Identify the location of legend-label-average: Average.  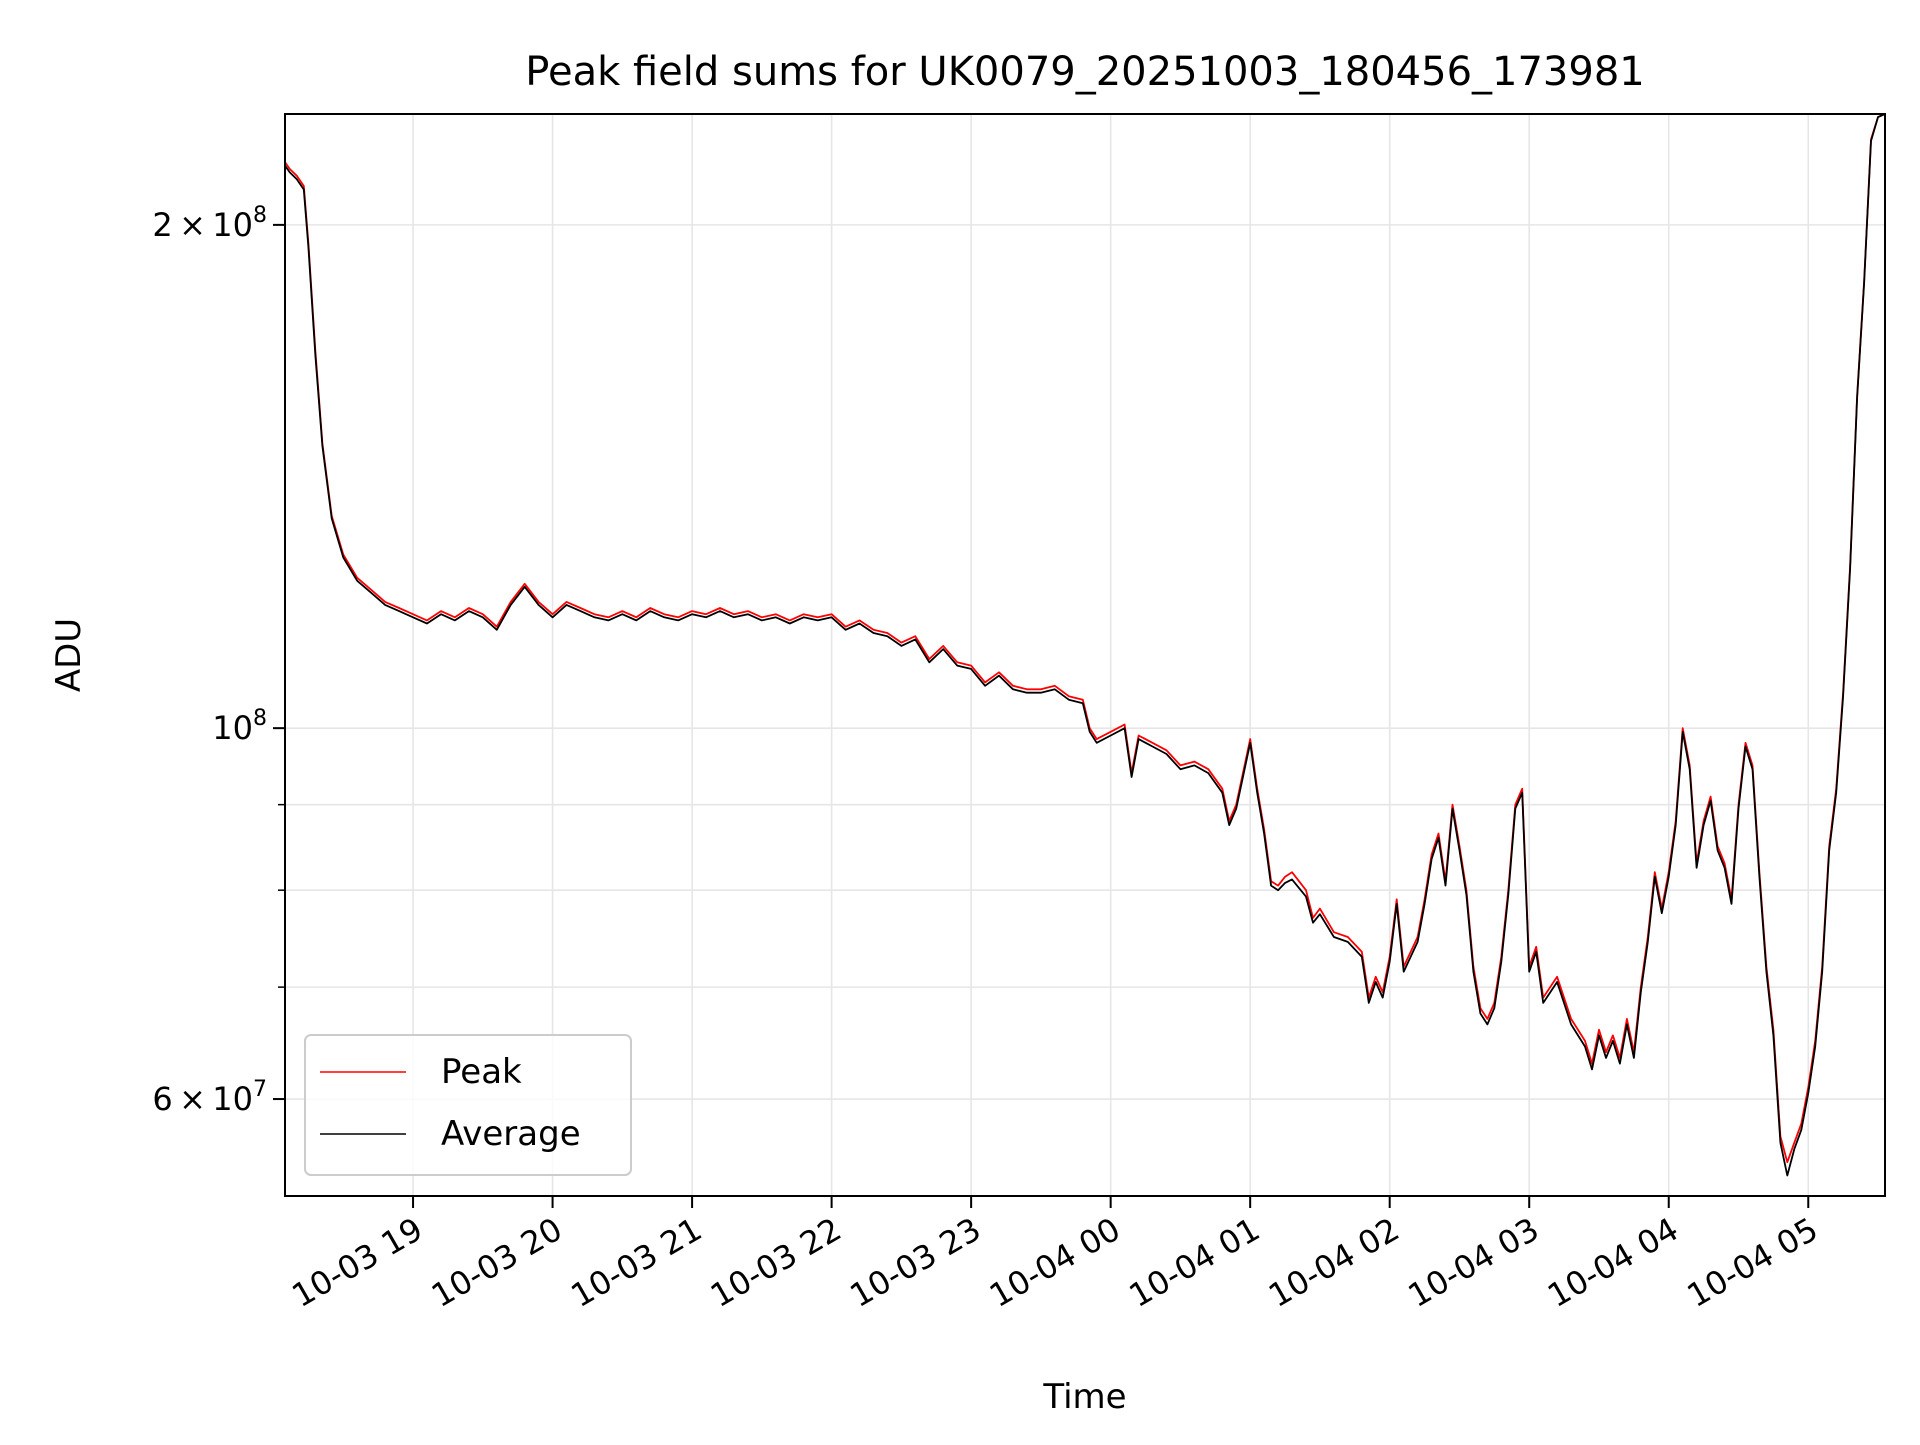
(511, 1134).